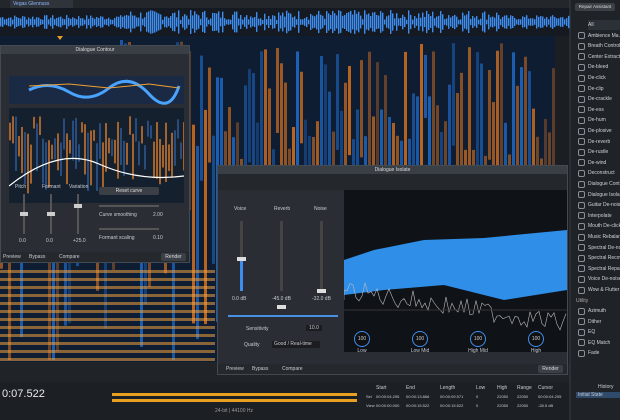  Describe the element at coordinates (41, 4) in the screenshot. I see `file-tab: Vegas Glennuss` at that location.